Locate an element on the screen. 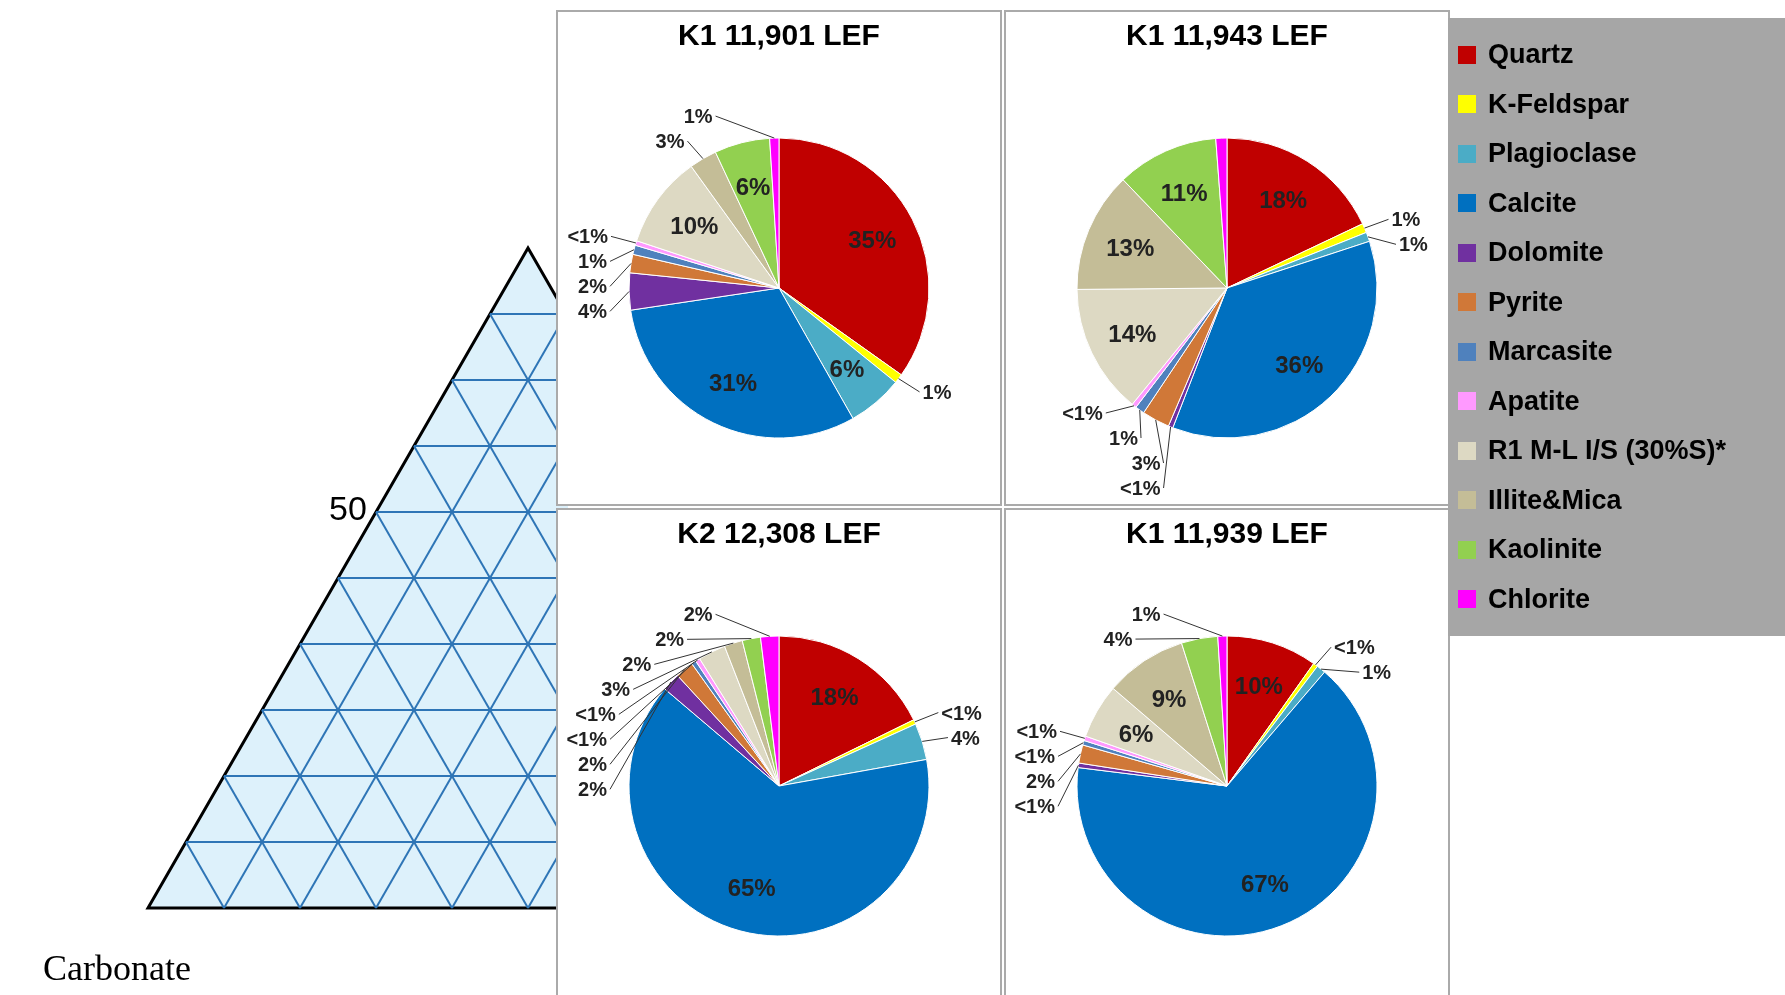 The height and width of the screenshot is (995, 1785). legend-label: Illite&Mica is located at coordinates (1555, 500).